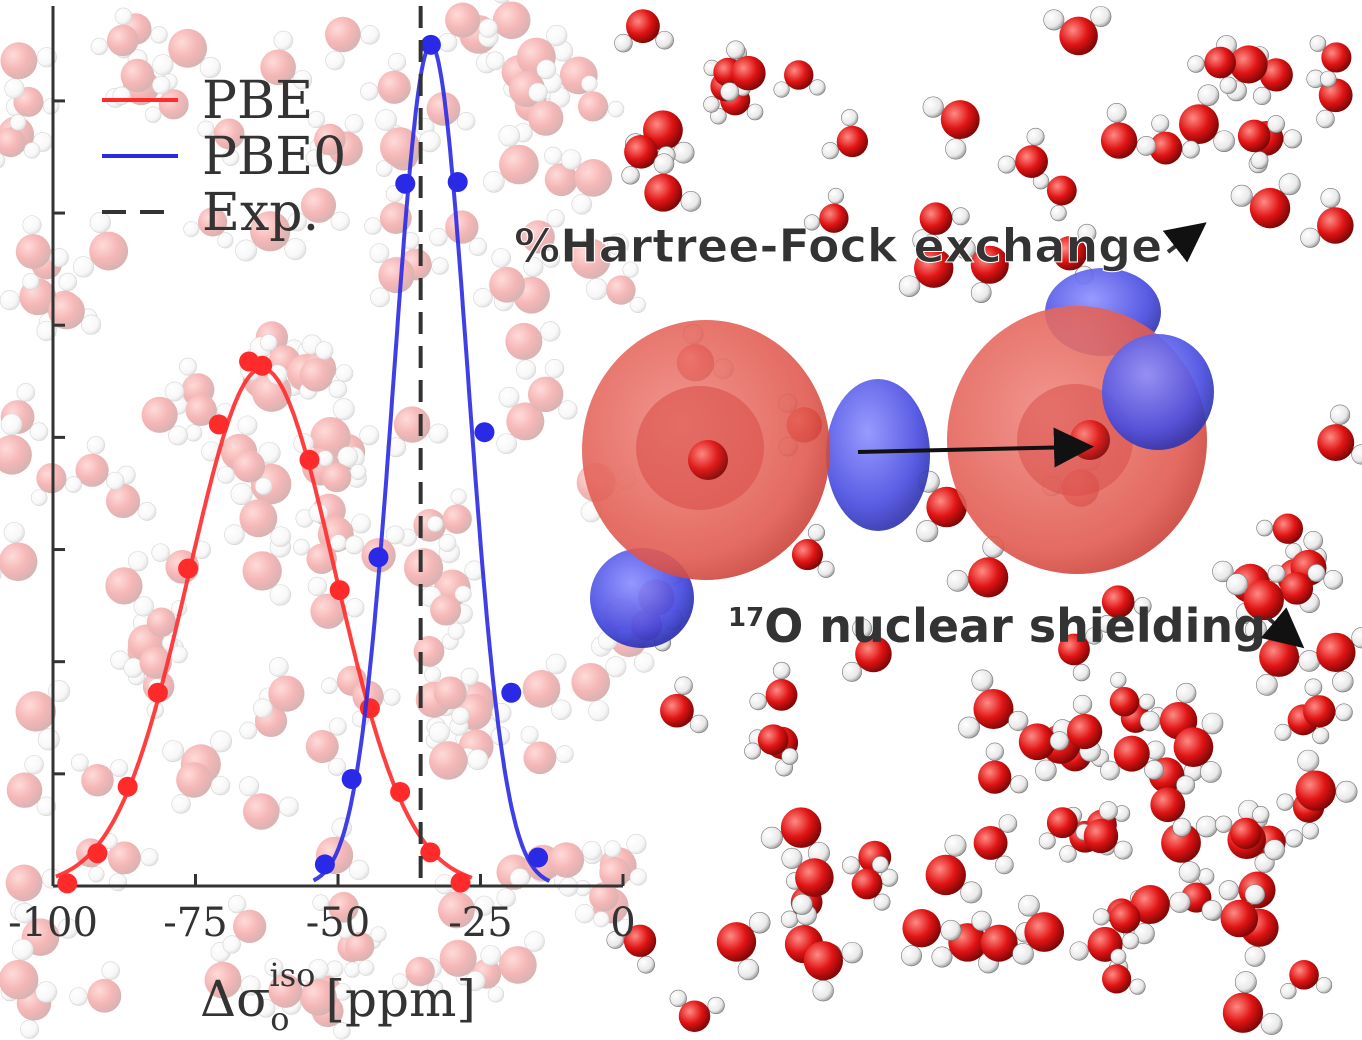 This screenshot has height=1040, width=1362. I want to click on legend-entry: PBE, so click(207, 101).